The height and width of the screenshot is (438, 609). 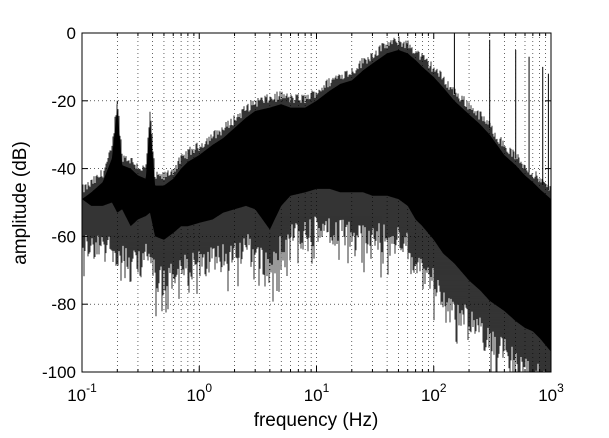 What do you see at coordinates (82, 393) in the screenshot?
I see `x-tick-label: 10⁻¹` at bounding box center [82, 393].